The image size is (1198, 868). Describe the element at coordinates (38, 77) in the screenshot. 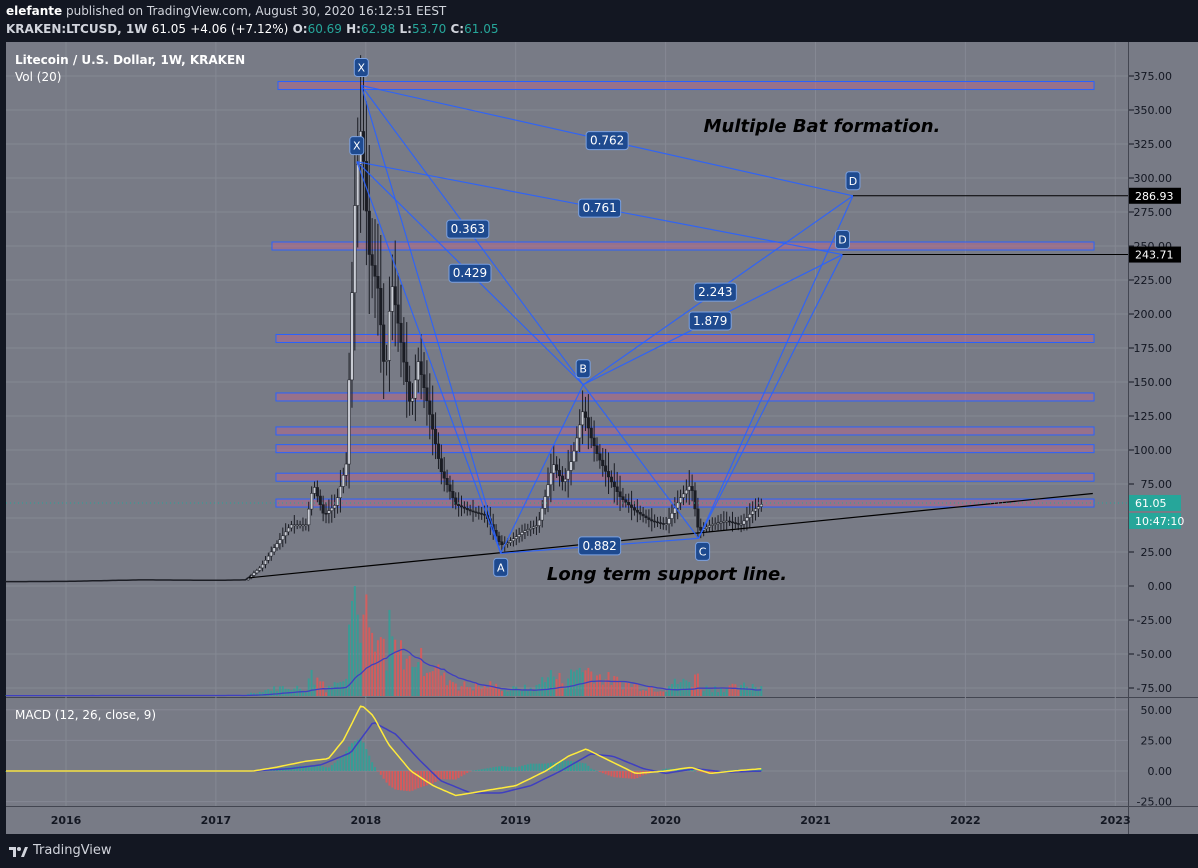

I see `volume-legend: Vol (20)` at that location.